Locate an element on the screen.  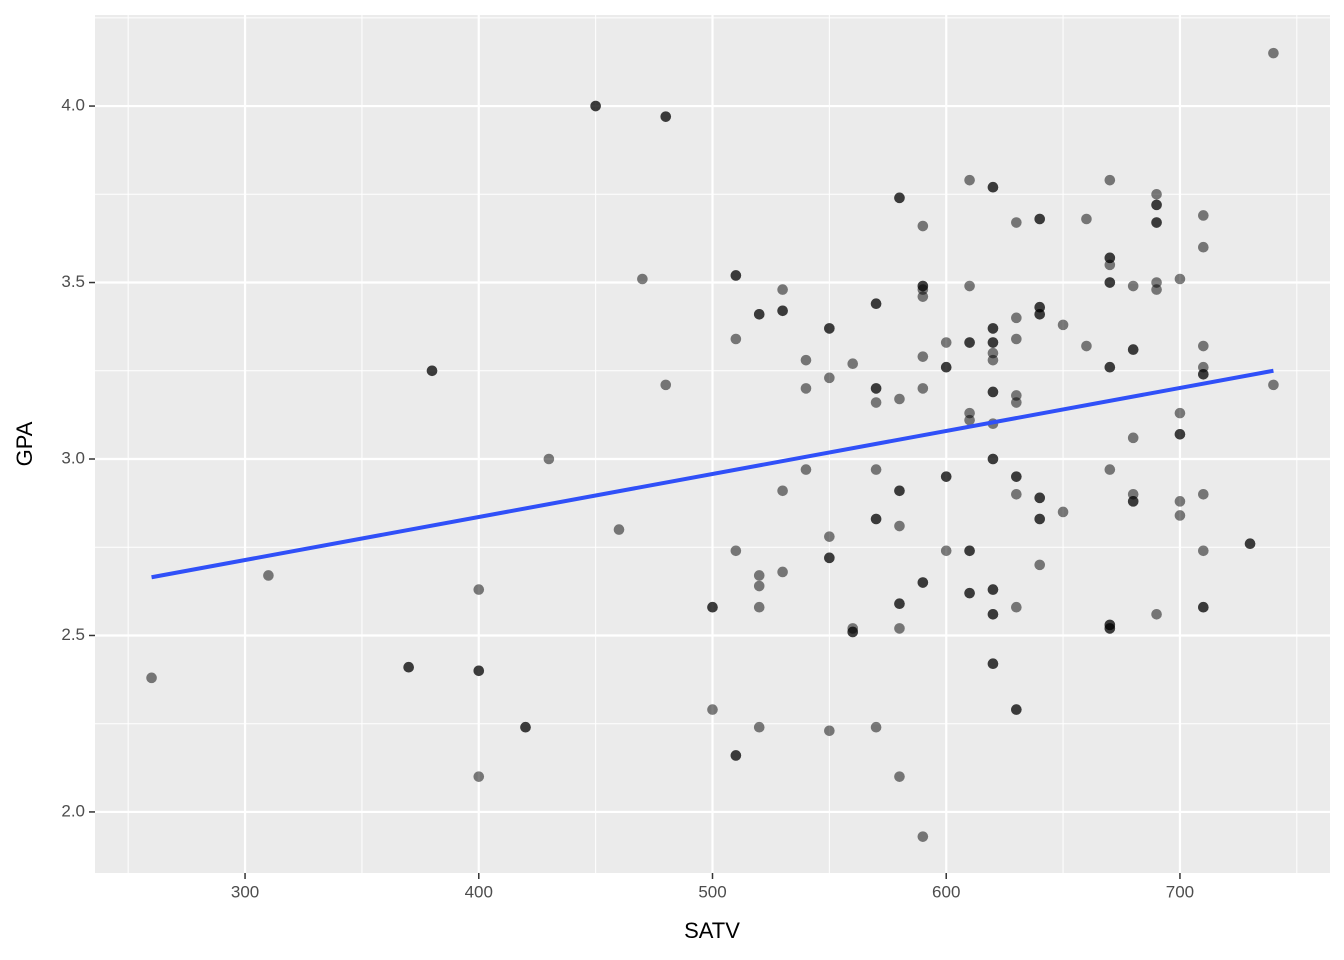
x-tick-label: 500 is located at coordinates (712, 891).